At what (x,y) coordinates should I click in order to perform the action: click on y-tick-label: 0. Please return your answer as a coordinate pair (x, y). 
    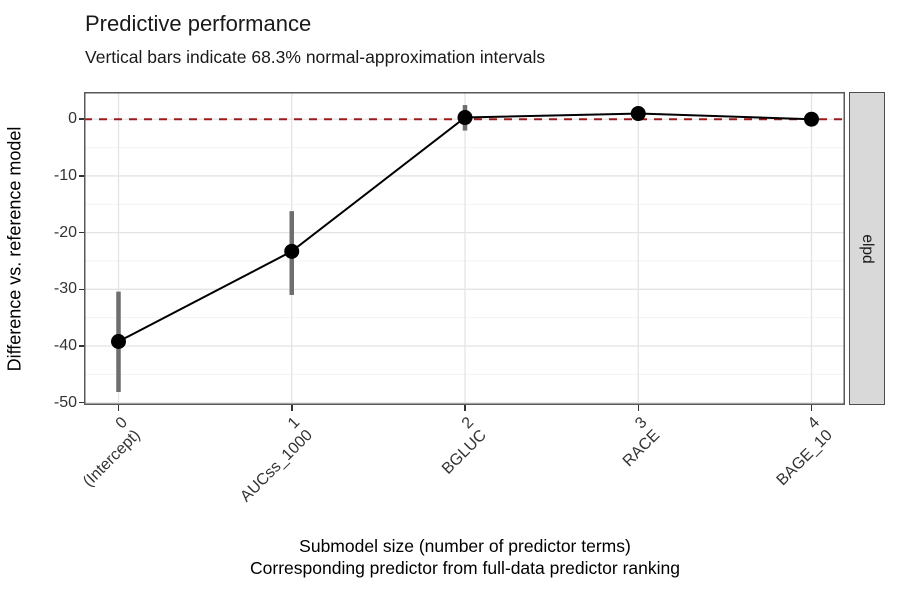
    Looking at the image, I should click on (72, 119).